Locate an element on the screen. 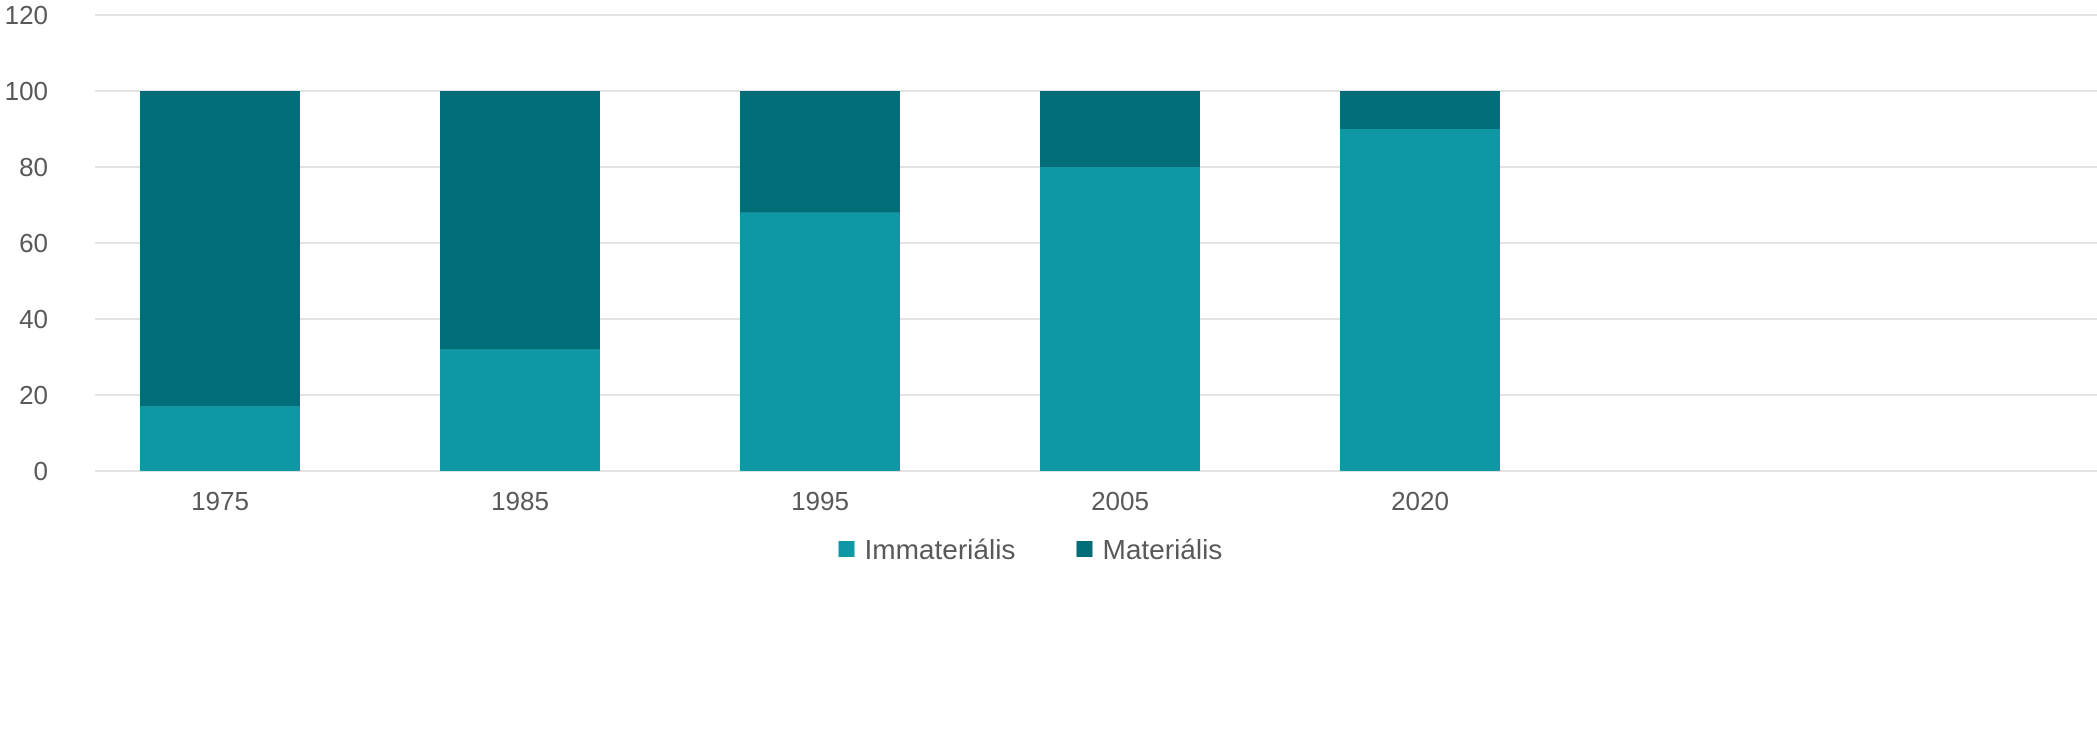 The image size is (2097, 749). x-tick-label-1975: 1975 is located at coordinates (220, 501).